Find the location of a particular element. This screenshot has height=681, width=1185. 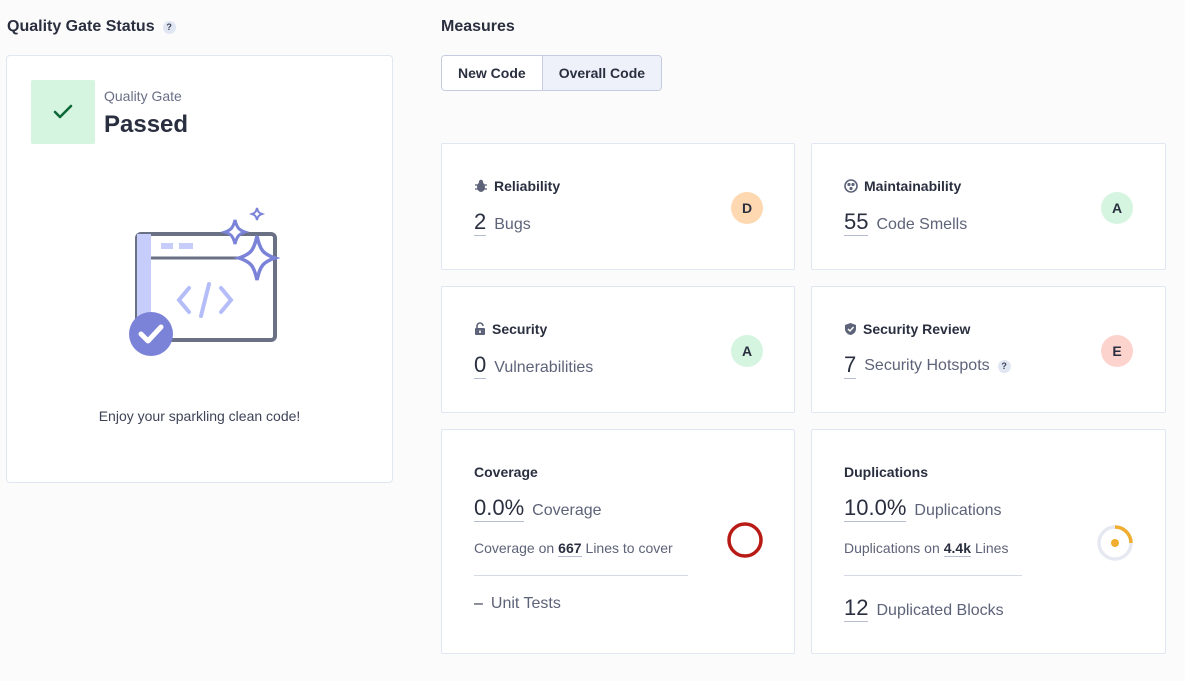

security-review-rating: E is located at coordinates (1117, 351).